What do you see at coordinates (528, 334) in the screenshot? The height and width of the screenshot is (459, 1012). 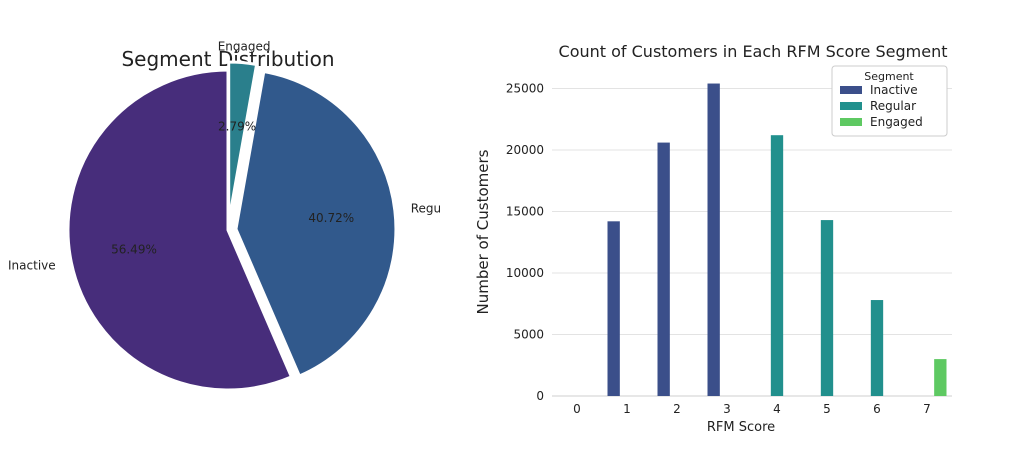 I see `y-tick-label: 5000` at bounding box center [528, 334].